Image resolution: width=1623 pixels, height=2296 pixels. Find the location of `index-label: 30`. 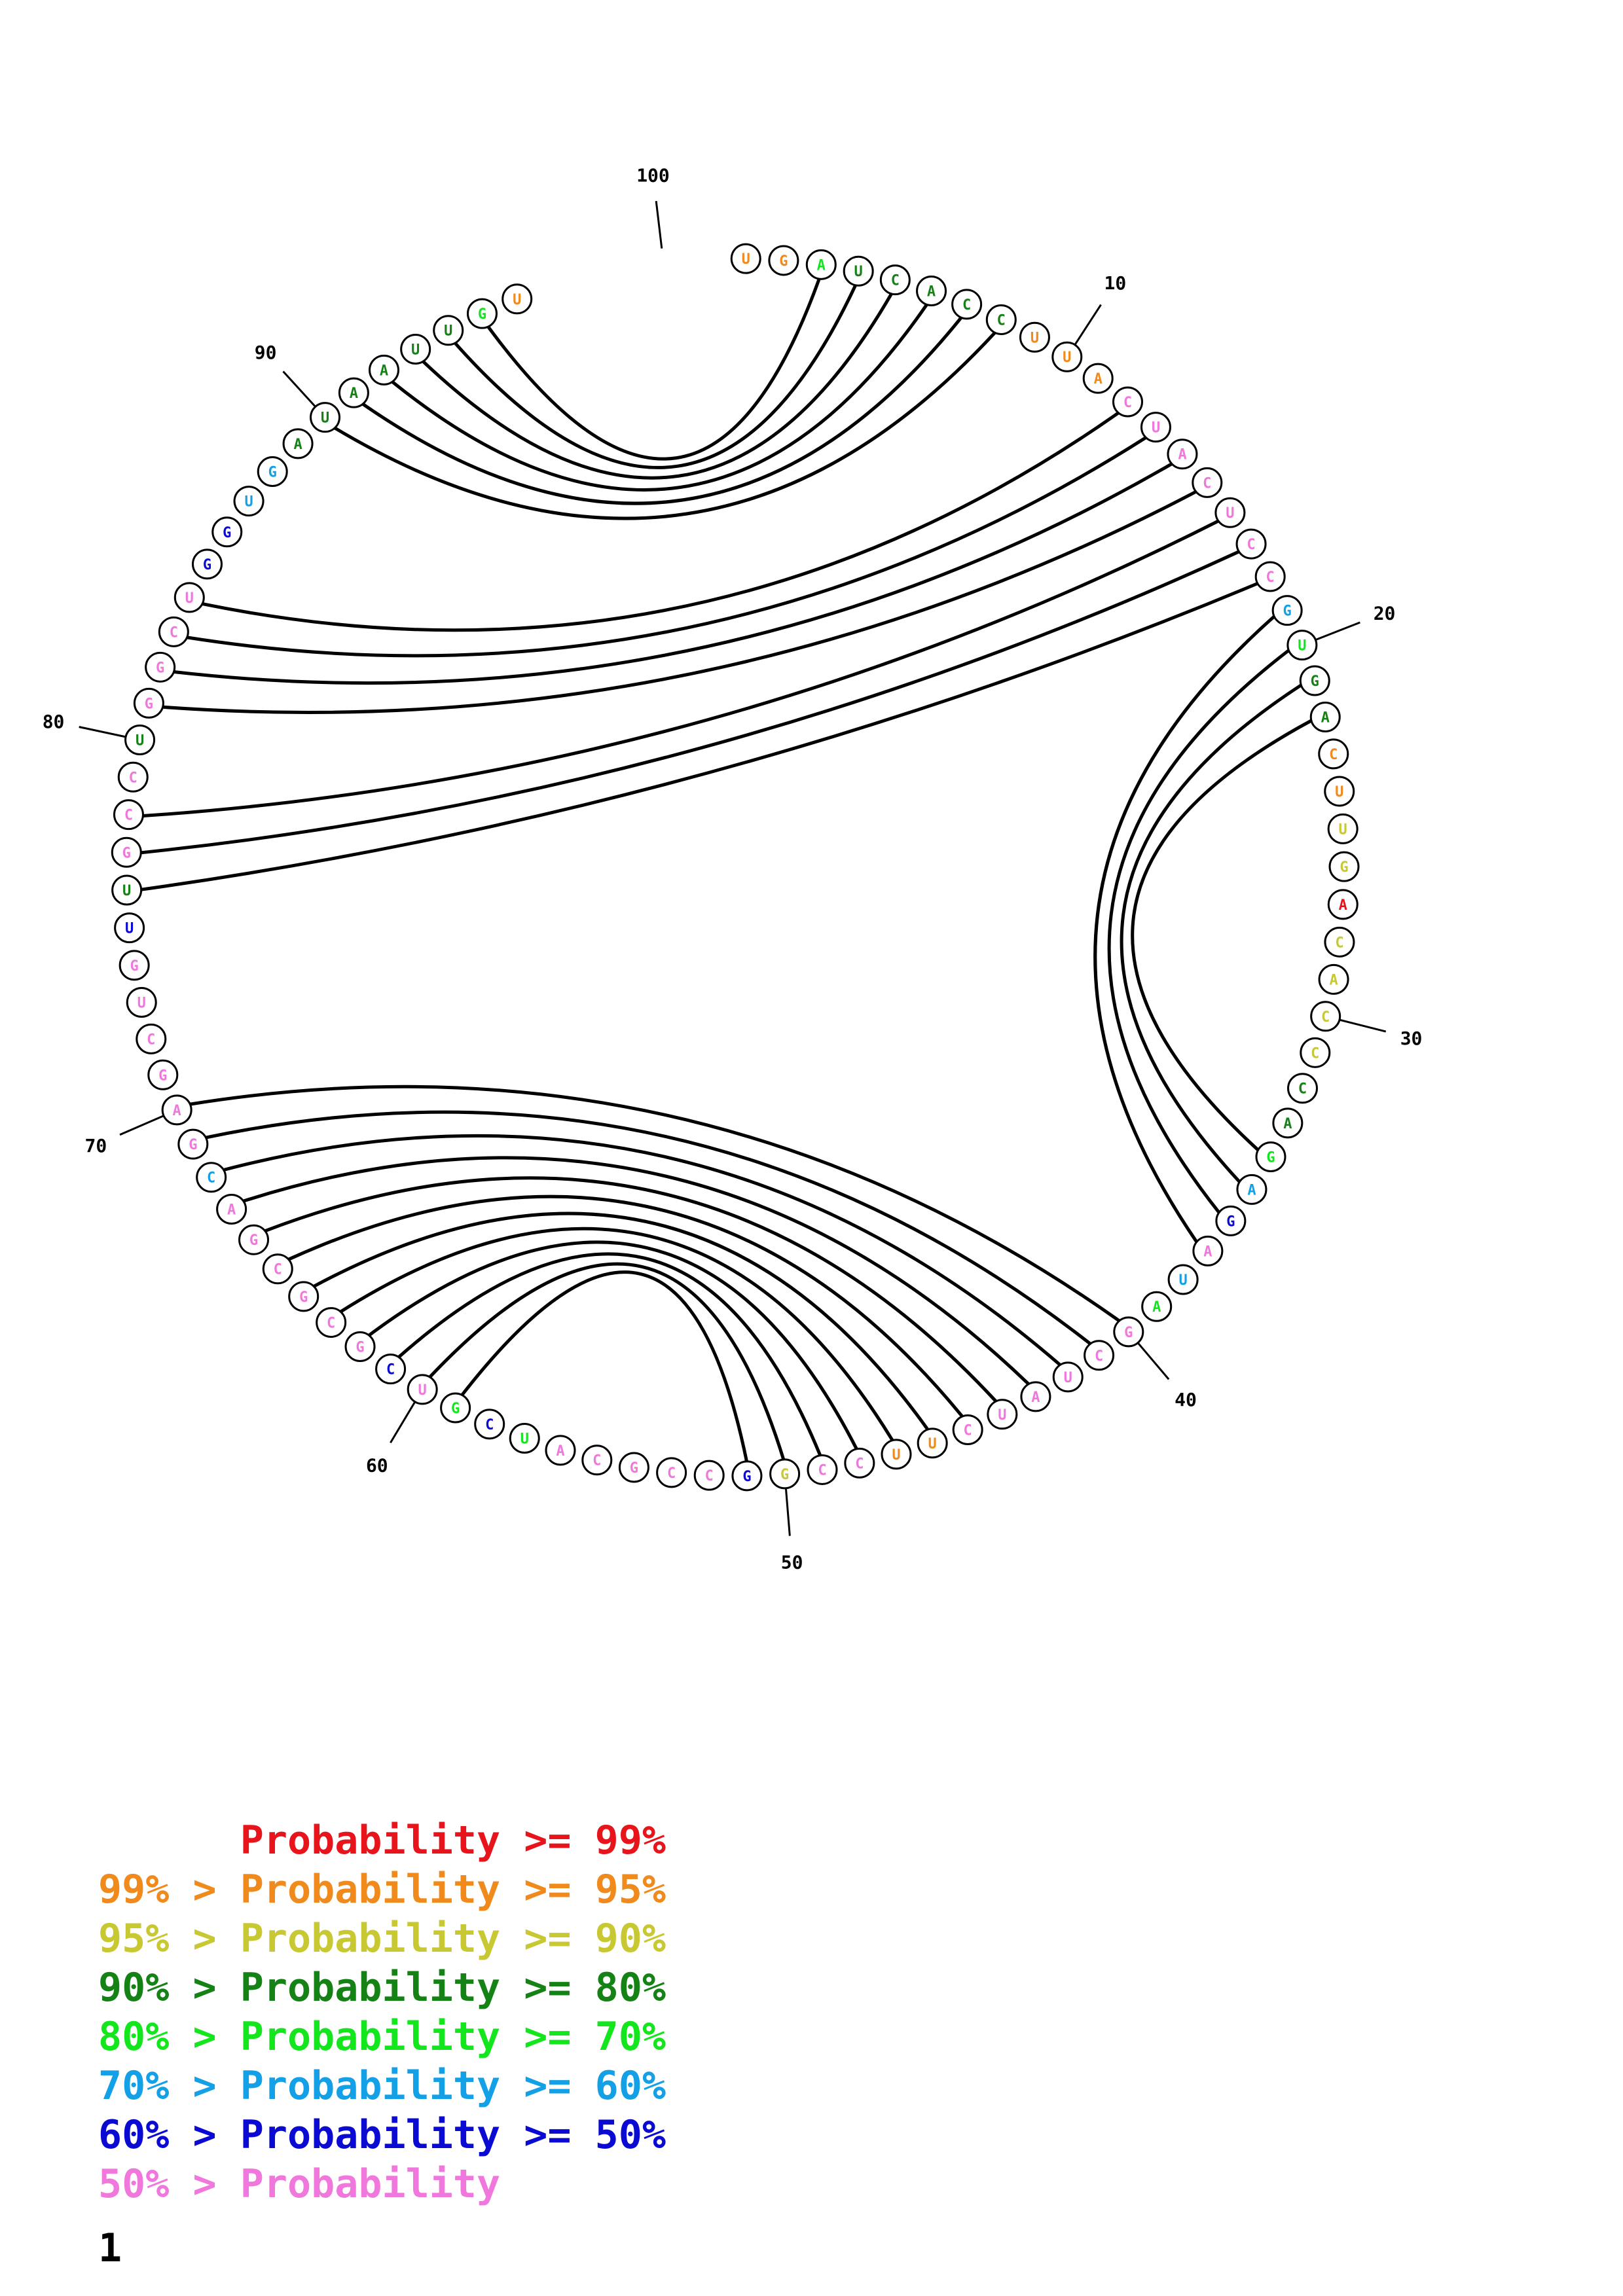

index-label: 30 is located at coordinates (1411, 1038).